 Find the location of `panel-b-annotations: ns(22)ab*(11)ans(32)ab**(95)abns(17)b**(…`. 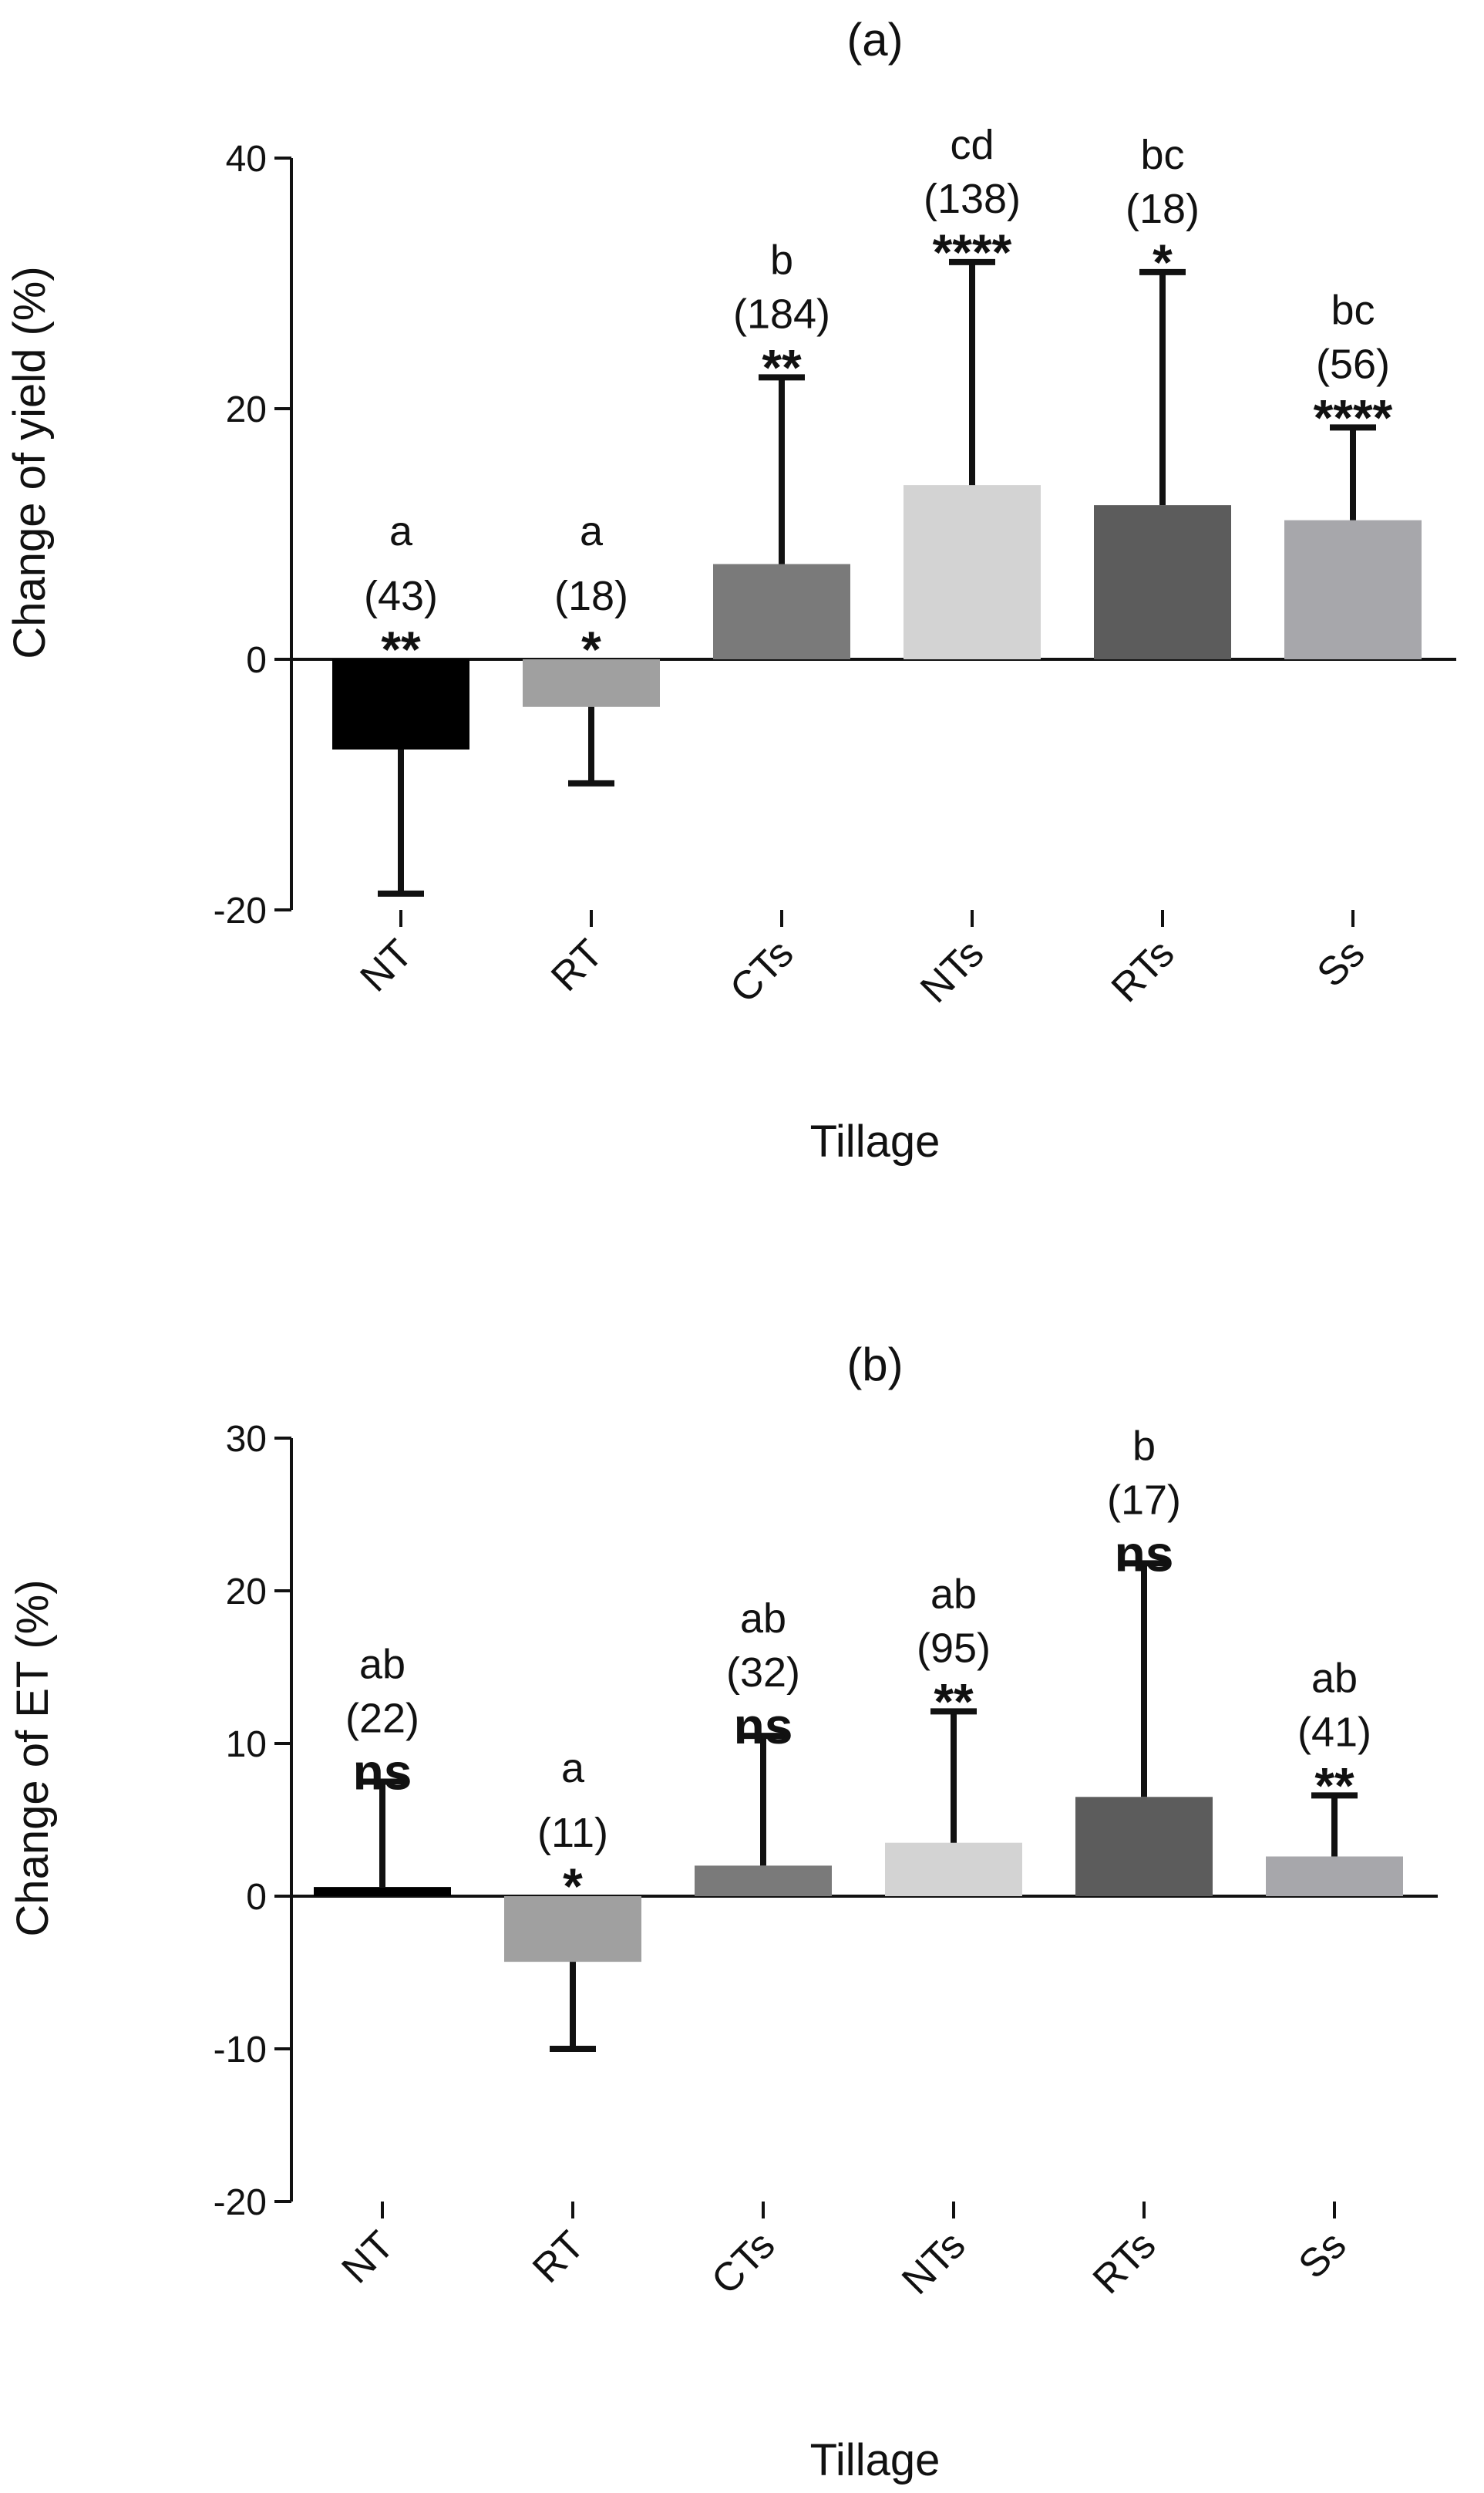

panel-b-annotations: ns(22)ab*(11)ans(32)ab**(95)abns(17)b**(… is located at coordinates (858, 1669).